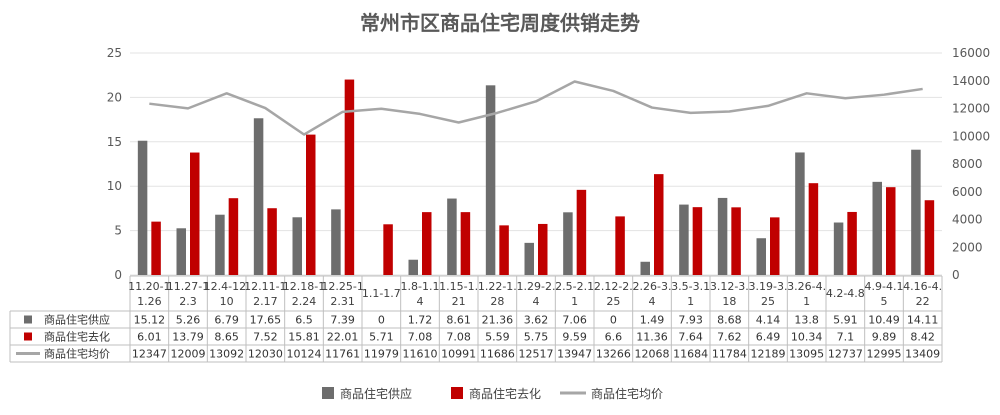 The image size is (1000, 415). I want to click on category-label: 2.17, so click(265, 301).